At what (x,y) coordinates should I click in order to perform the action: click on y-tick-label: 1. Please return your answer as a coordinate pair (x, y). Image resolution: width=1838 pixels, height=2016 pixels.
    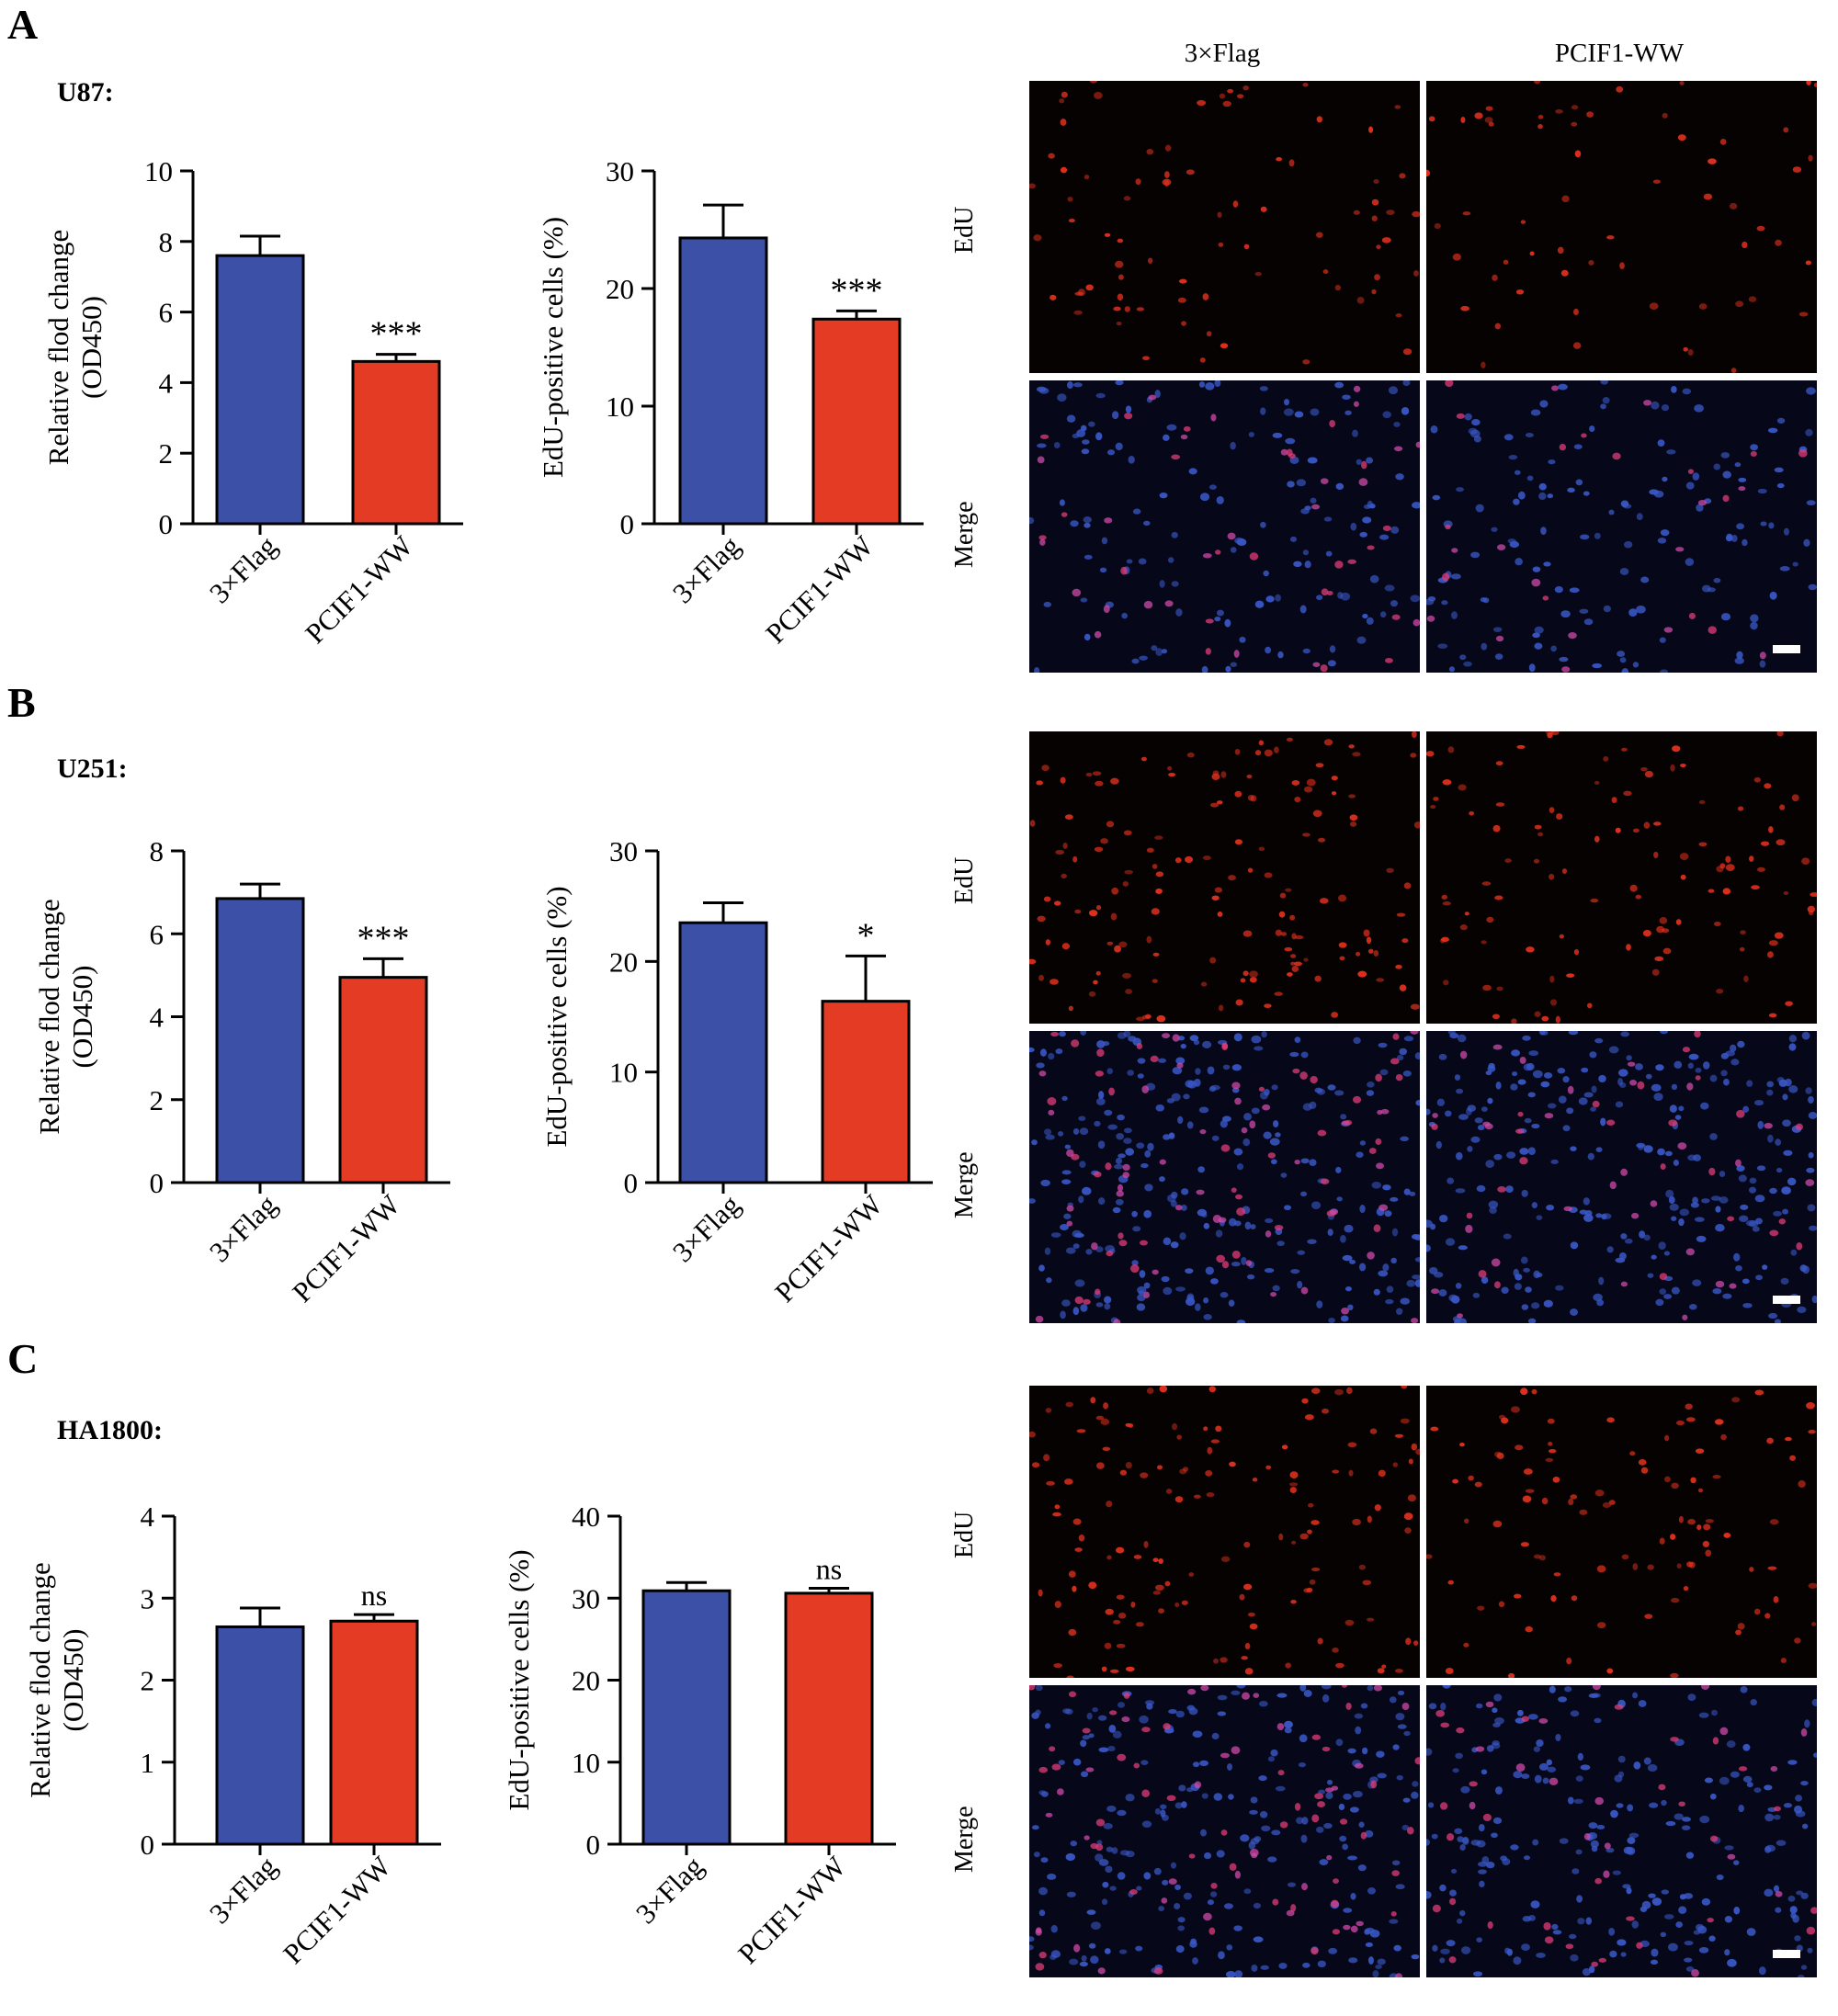
    Looking at the image, I should click on (148, 1763).